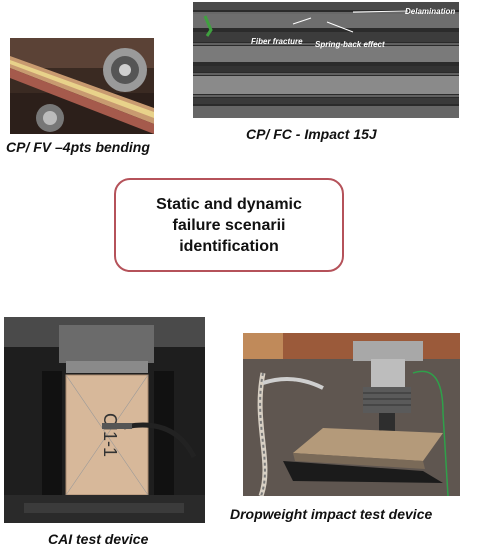  I want to click on box-line-2: failure scenarii, so click(229, 225).